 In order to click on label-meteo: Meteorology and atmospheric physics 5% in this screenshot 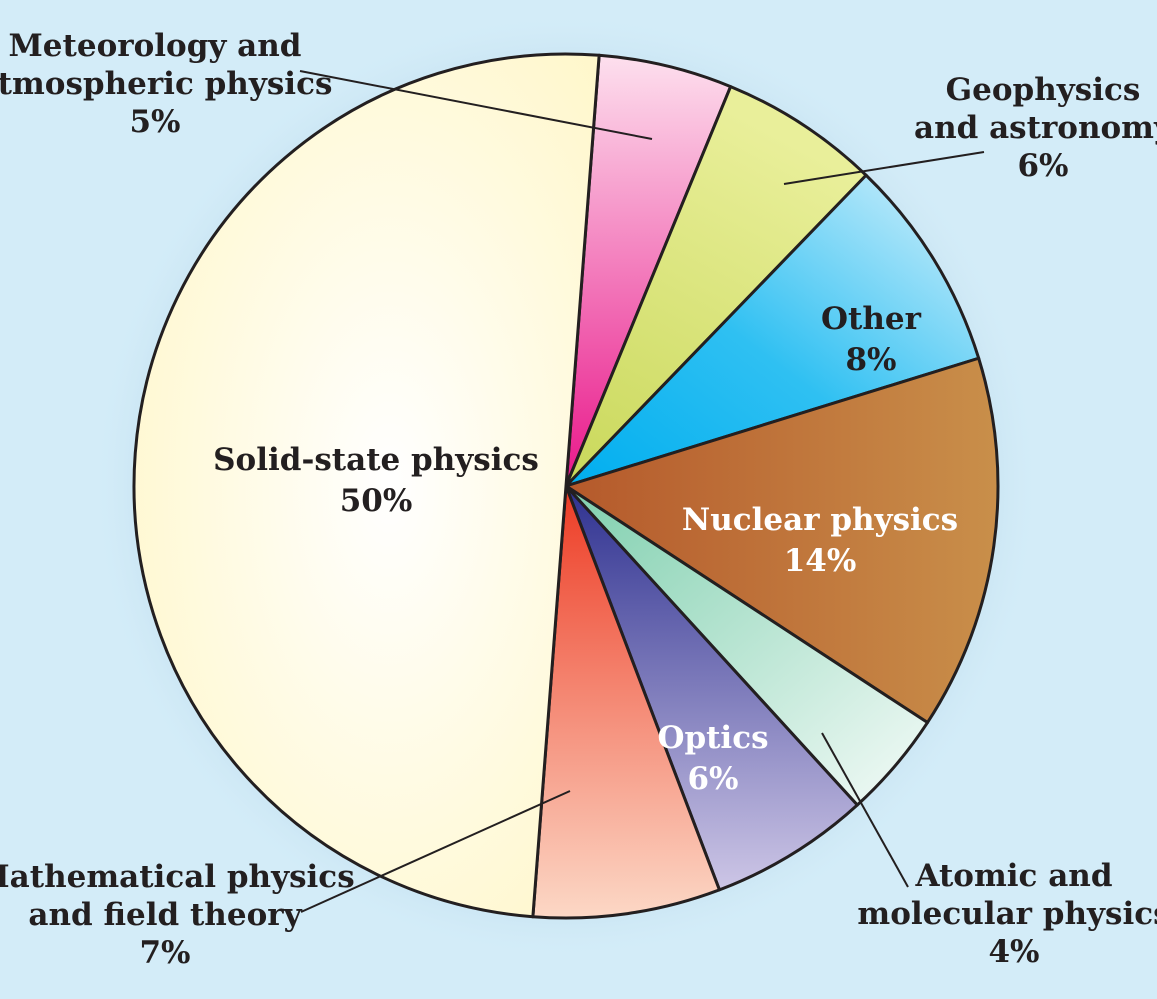, I will do `click(166, 84)`.